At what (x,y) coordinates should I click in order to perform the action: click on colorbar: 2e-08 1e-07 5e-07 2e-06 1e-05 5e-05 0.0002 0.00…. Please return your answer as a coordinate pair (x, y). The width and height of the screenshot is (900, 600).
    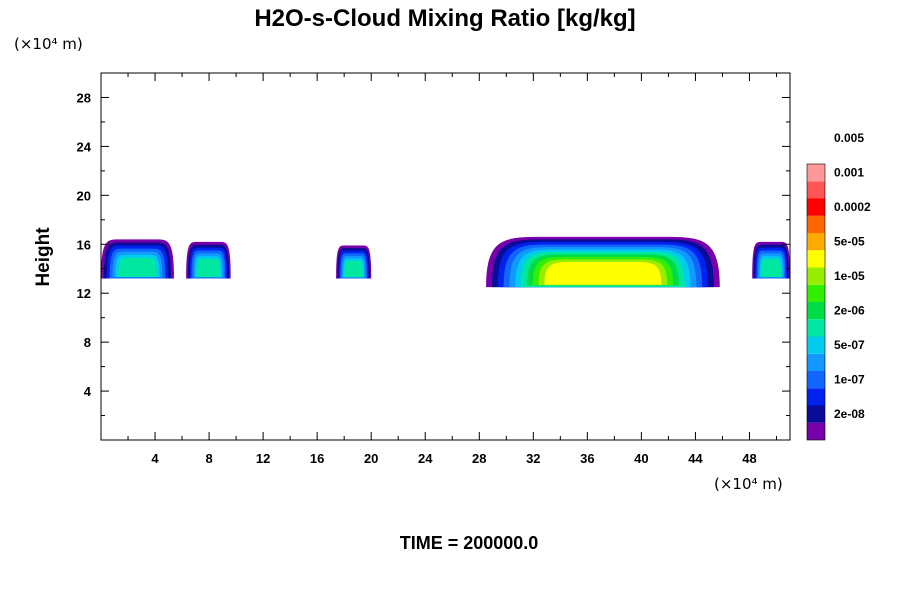
    Looking at the image, I should click on (838, 286).